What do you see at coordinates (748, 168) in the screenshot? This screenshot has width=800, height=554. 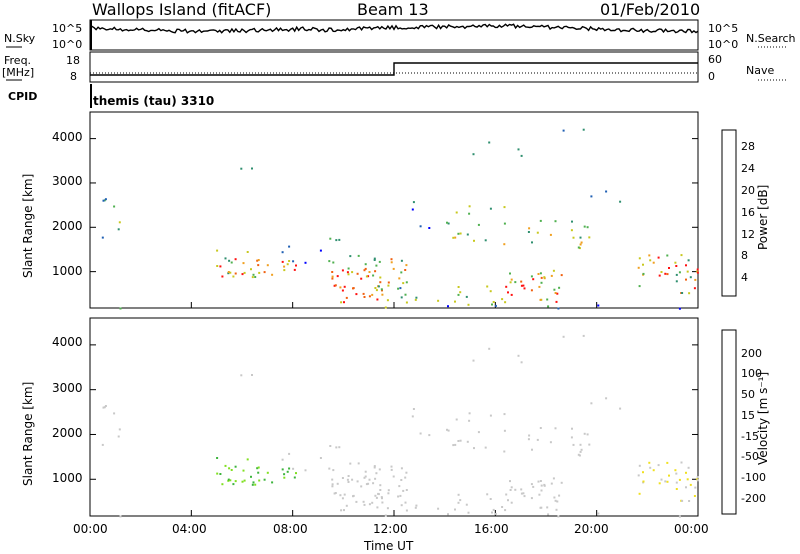 I see `power-cbar-tick-24: 24` at bounding box center [748, 168].